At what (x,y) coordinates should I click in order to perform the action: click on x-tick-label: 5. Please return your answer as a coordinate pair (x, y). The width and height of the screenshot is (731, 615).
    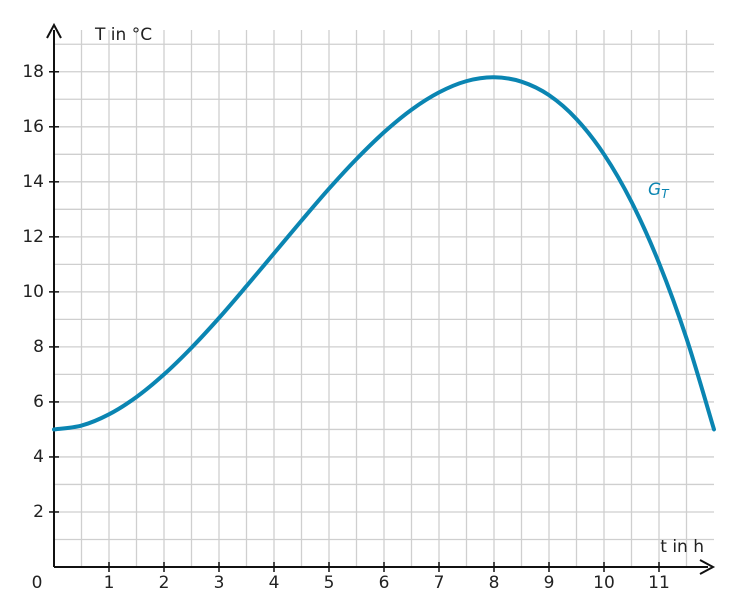
    Looking at the image, I should click on (329, 583).